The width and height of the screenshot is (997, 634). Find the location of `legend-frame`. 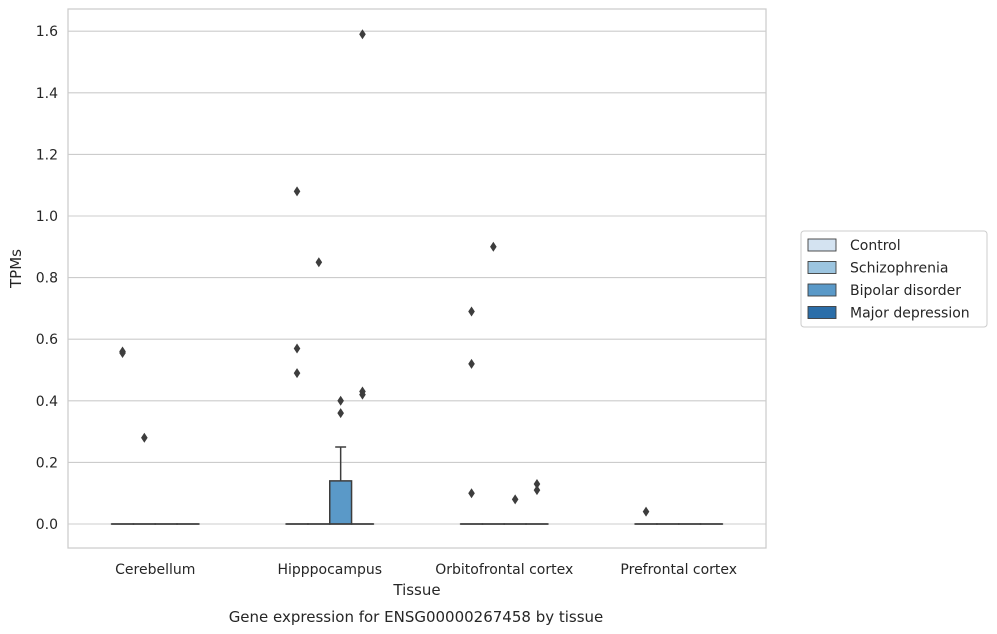

legend-frame is located at coordinates (894, 279).